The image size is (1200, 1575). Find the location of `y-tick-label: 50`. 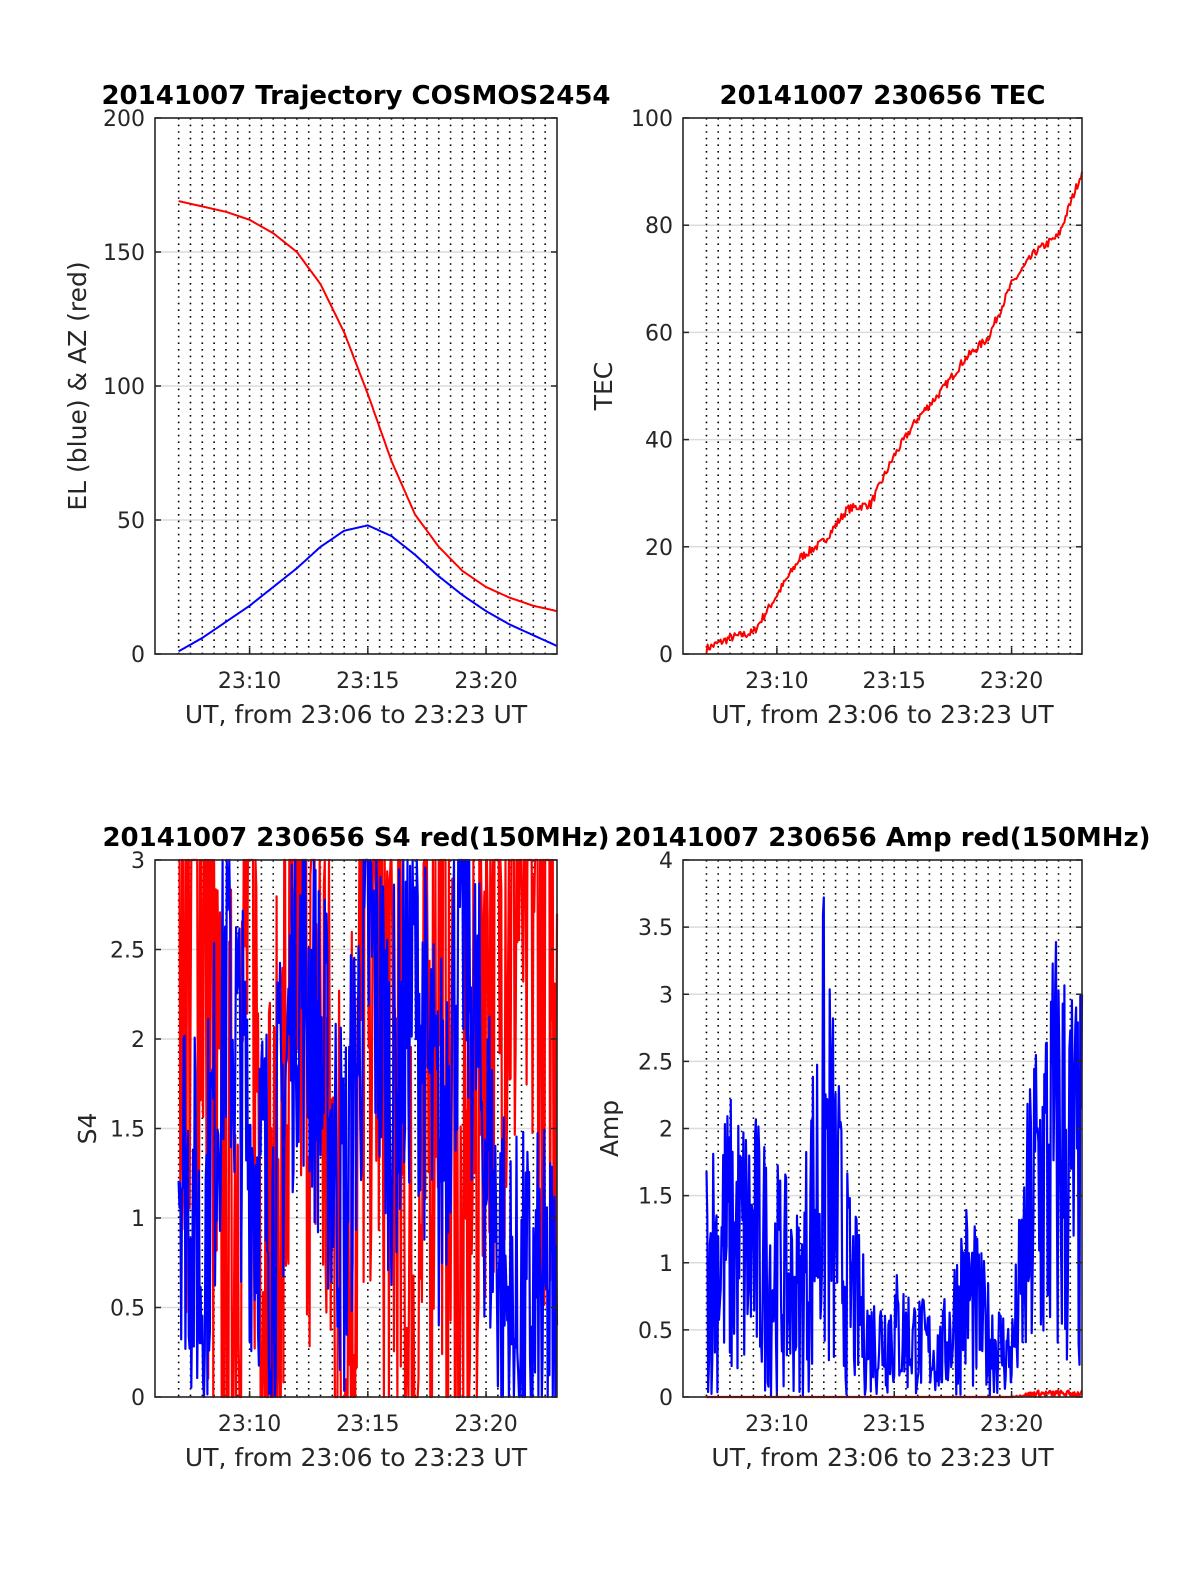

y-tick-label: 50 is located at coordinates (131, 521).